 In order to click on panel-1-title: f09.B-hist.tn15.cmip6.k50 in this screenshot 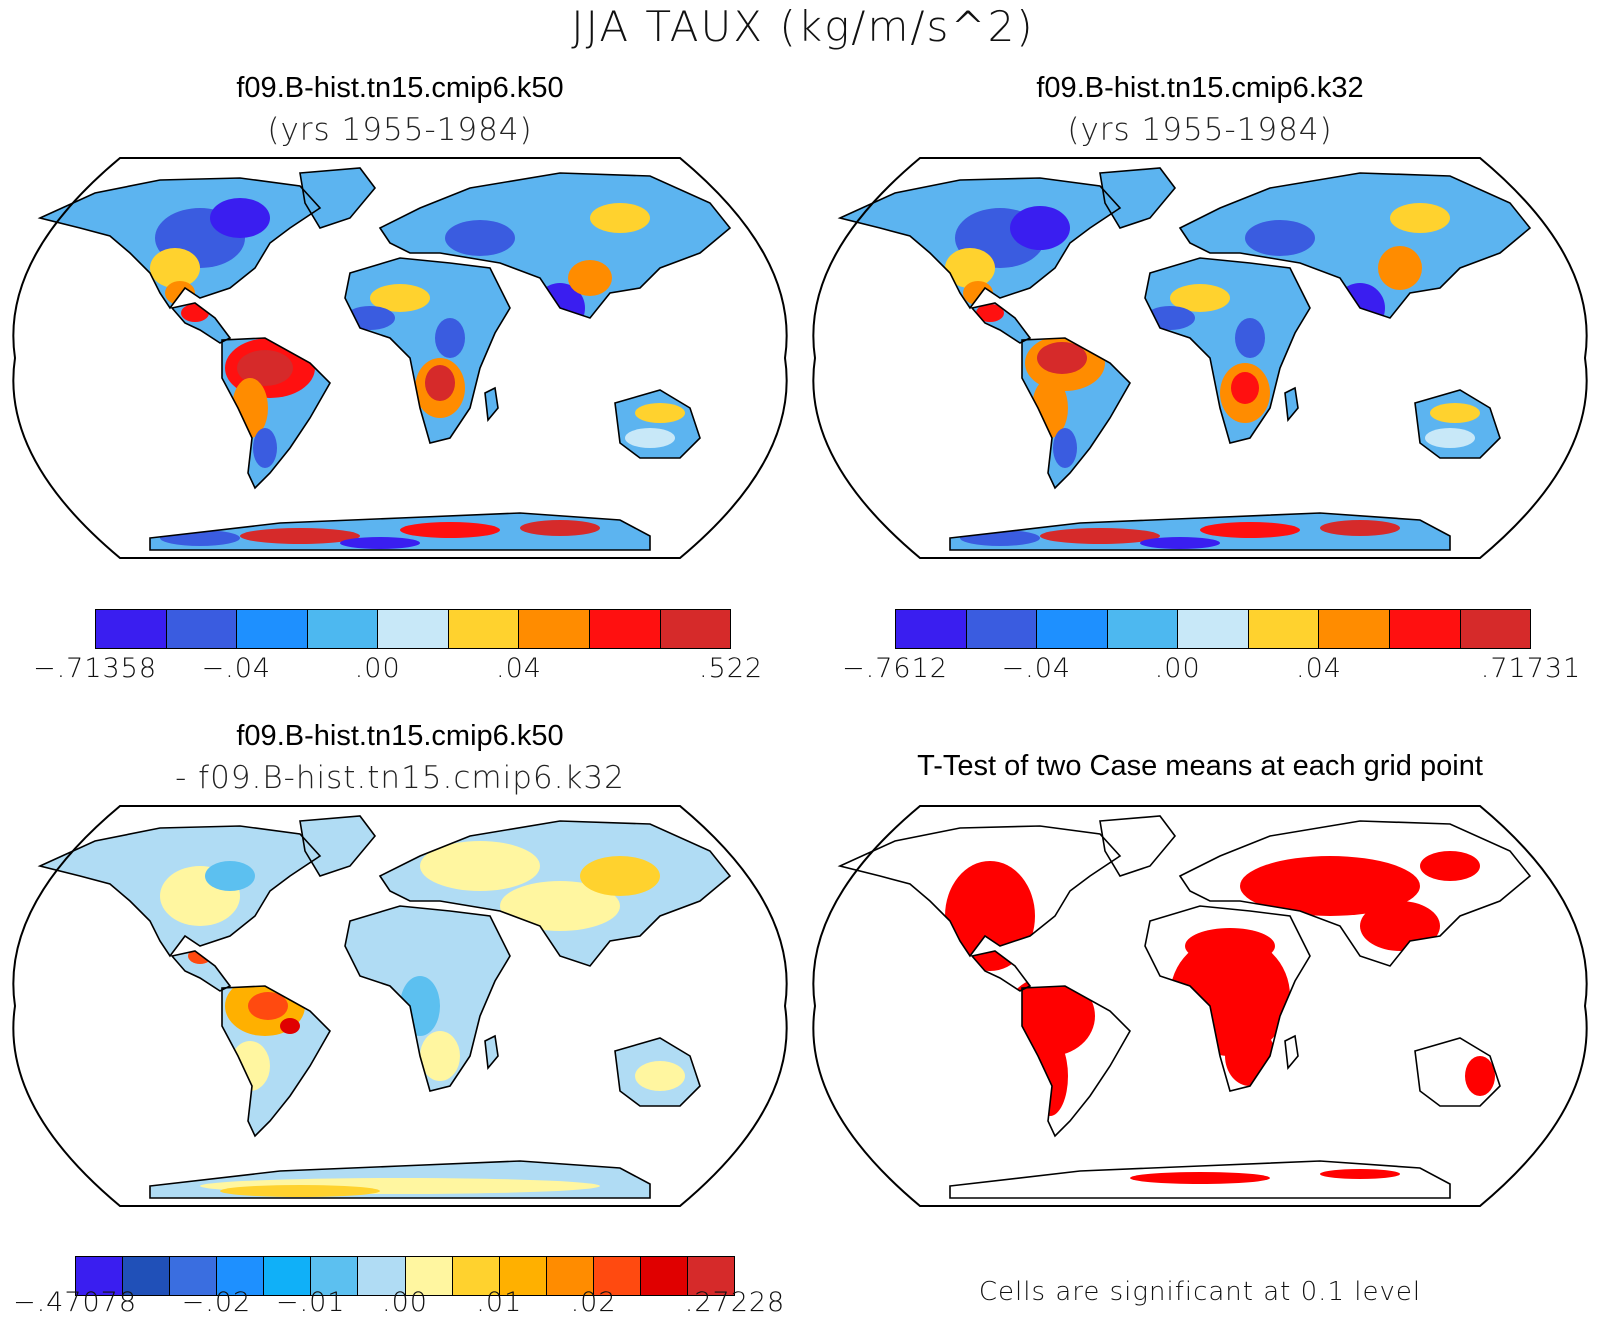, I will do `click(400, 88)`.